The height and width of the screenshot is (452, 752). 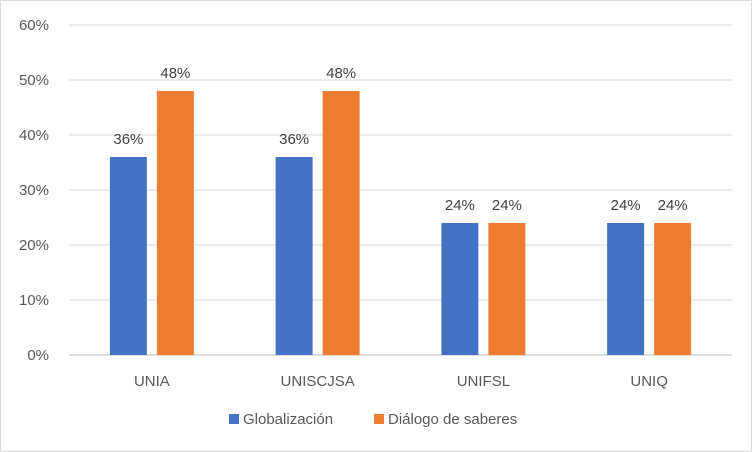 I want to click on x-category-label: UNISCJSA, so click(x=318, y=381).